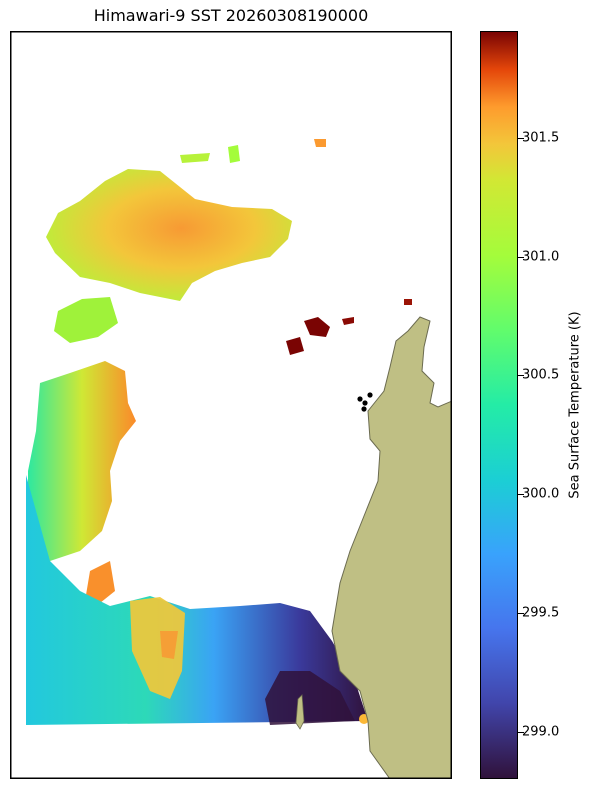  Describe the element at coordinates (541, 613) in the screenshot. I see `colorbar-tick-label: 299.5` at that location.